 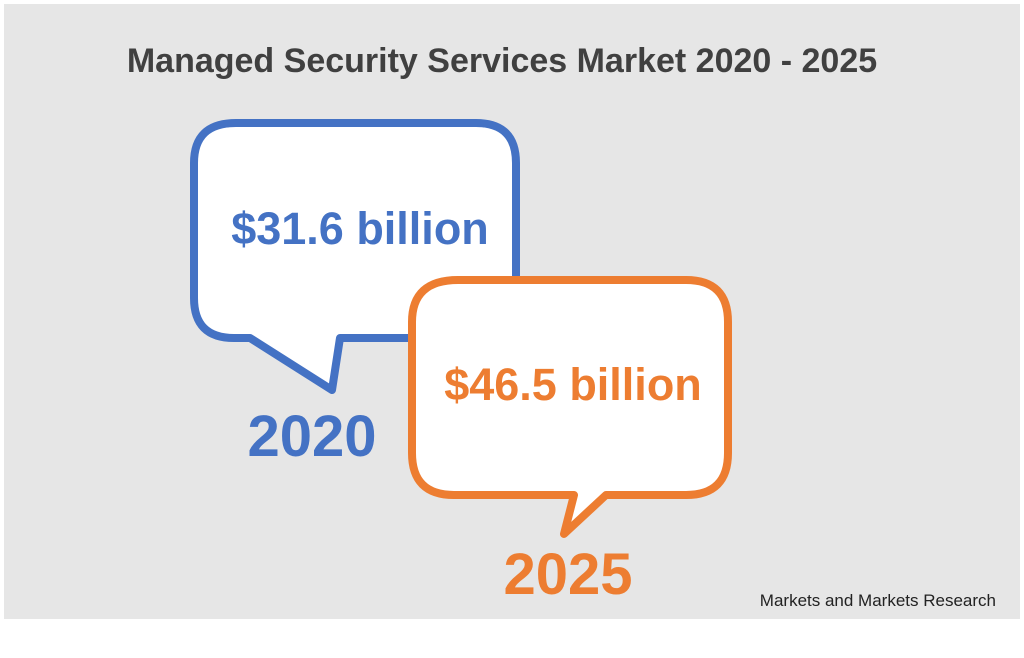 What do you see at coordinates (878, 600) in the screenshot?
I see `source-label: Markets and Markets Research` at bounding box center [878, 600].